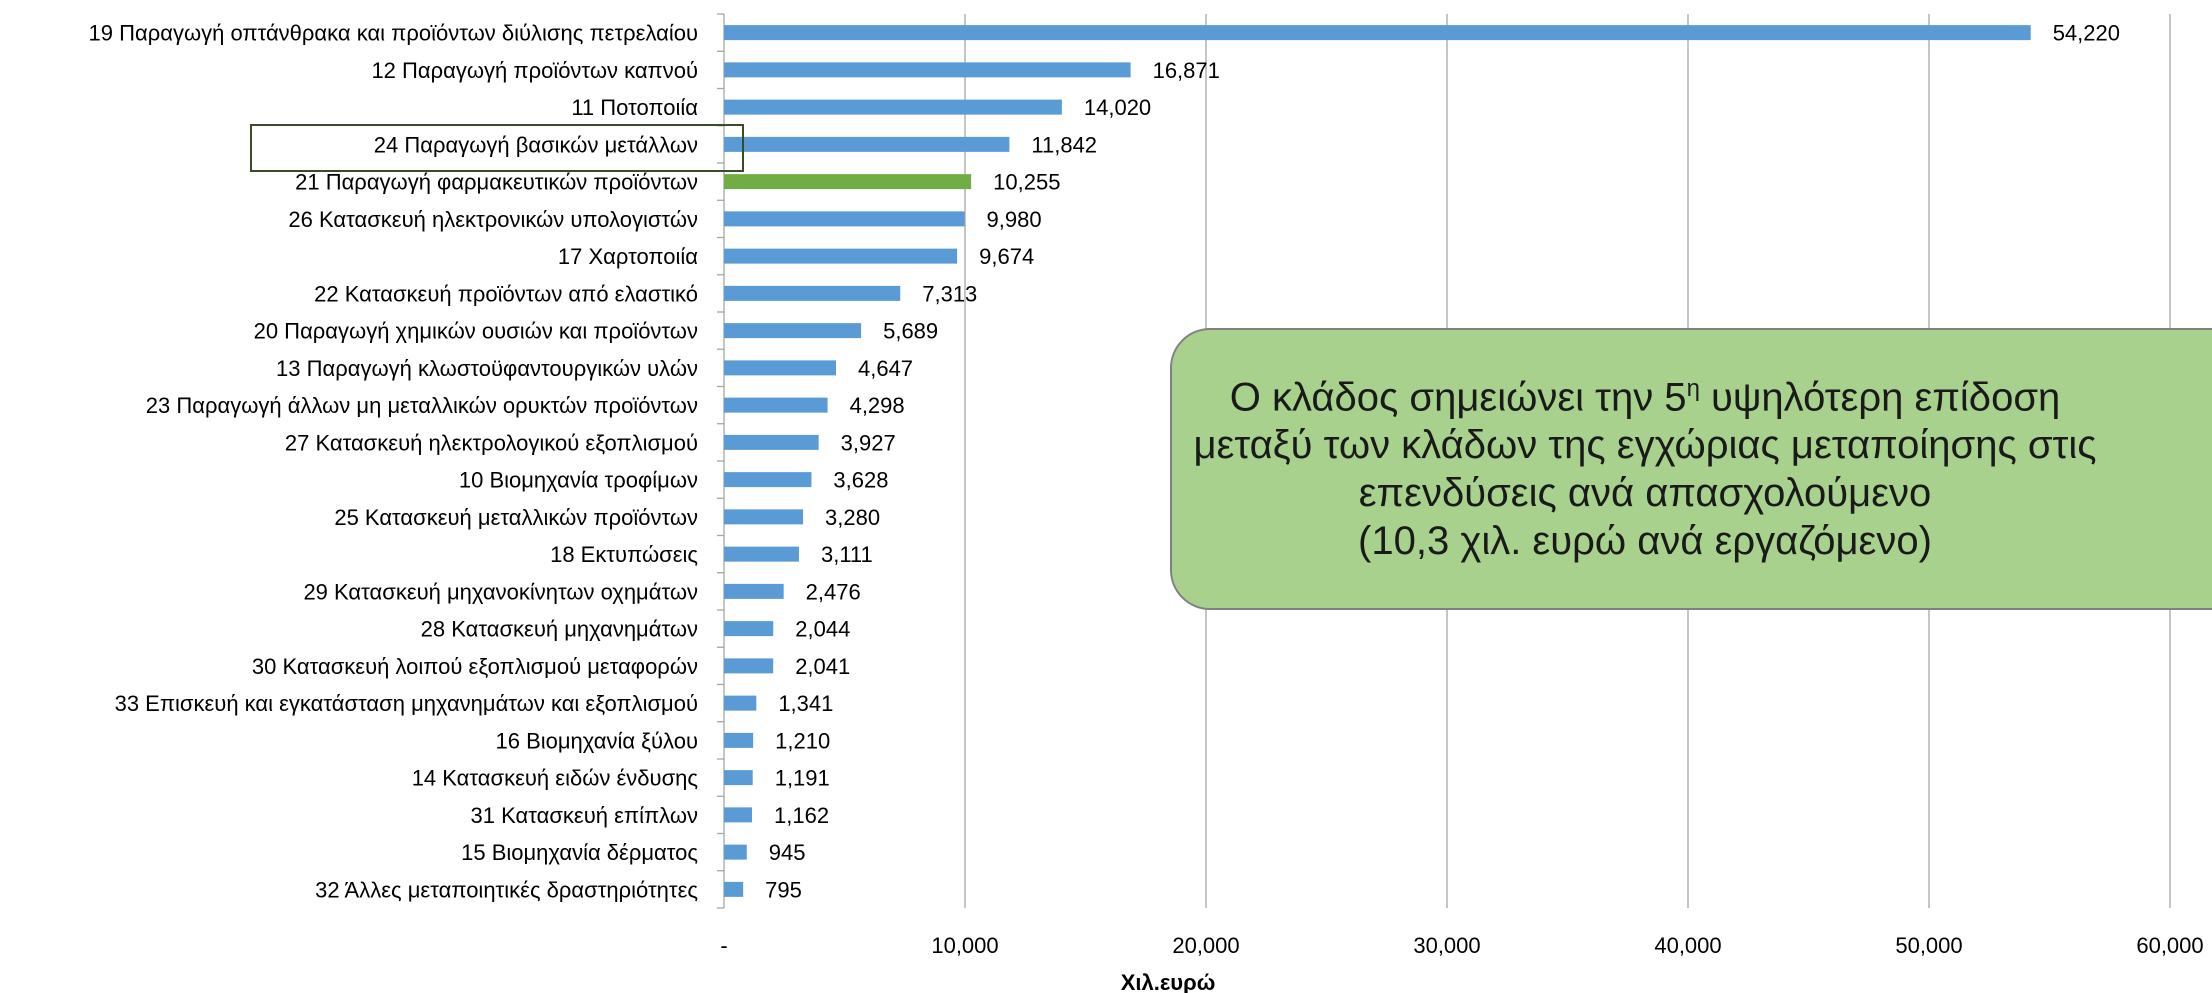  I want to click on data-label: 7,313, so click(949, 293).